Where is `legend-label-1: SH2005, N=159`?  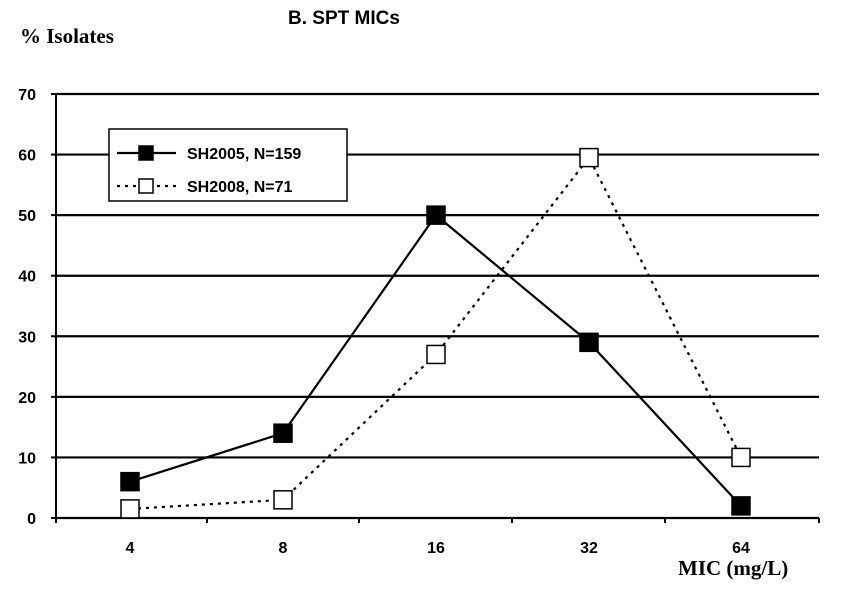
legend-label-1: SH2005, N=159 is located at coordinates (244, 154).